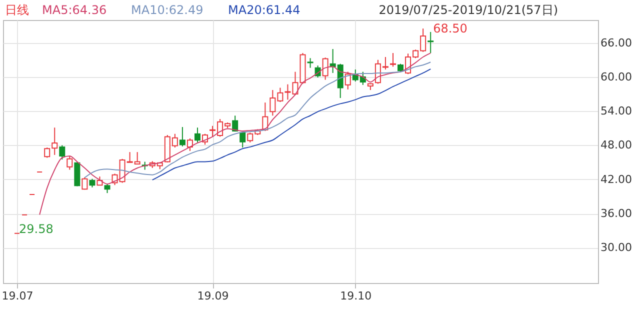 Image resolution: width=640 pixels, height=312 pixels. Describe the element at coordinates (450, 29) in the screenshot. I see `annotation: 68.50` at that location.